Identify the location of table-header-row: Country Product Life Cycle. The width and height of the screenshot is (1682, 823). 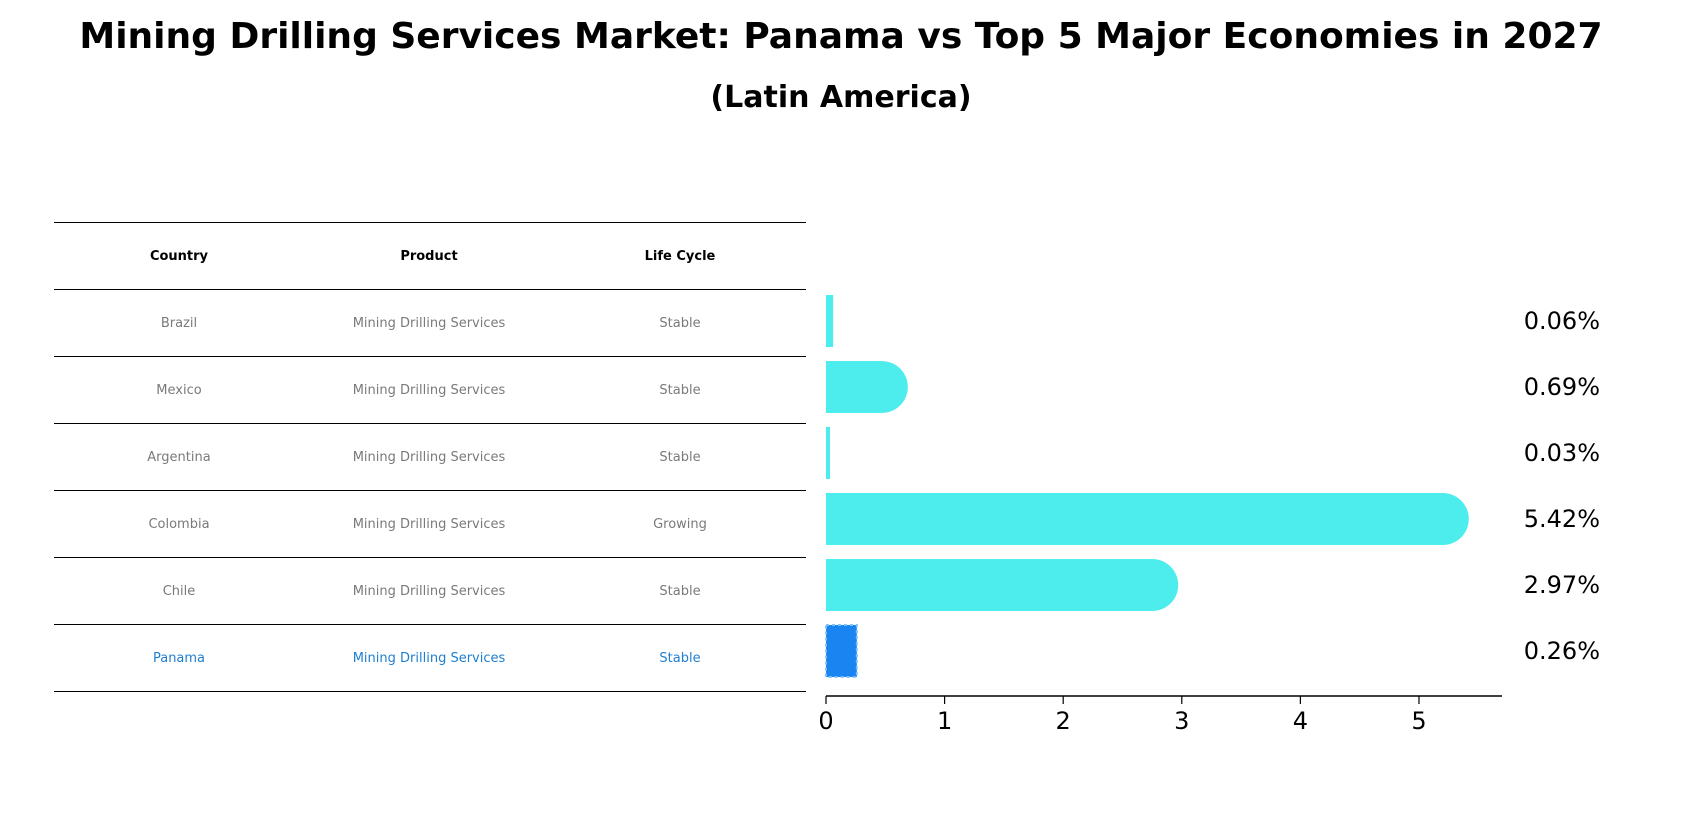
(430, 255).